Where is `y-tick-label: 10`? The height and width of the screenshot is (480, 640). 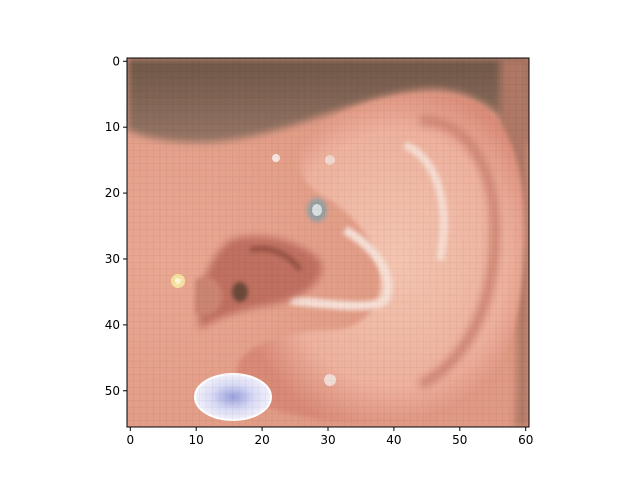 y-tick-label: 10 is located at coordinates (112, 127).